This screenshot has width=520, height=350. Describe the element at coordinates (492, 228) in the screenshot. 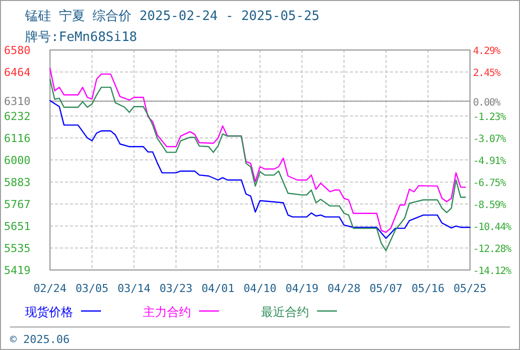

I see `y2-tick-label: -10.44%` at that location.